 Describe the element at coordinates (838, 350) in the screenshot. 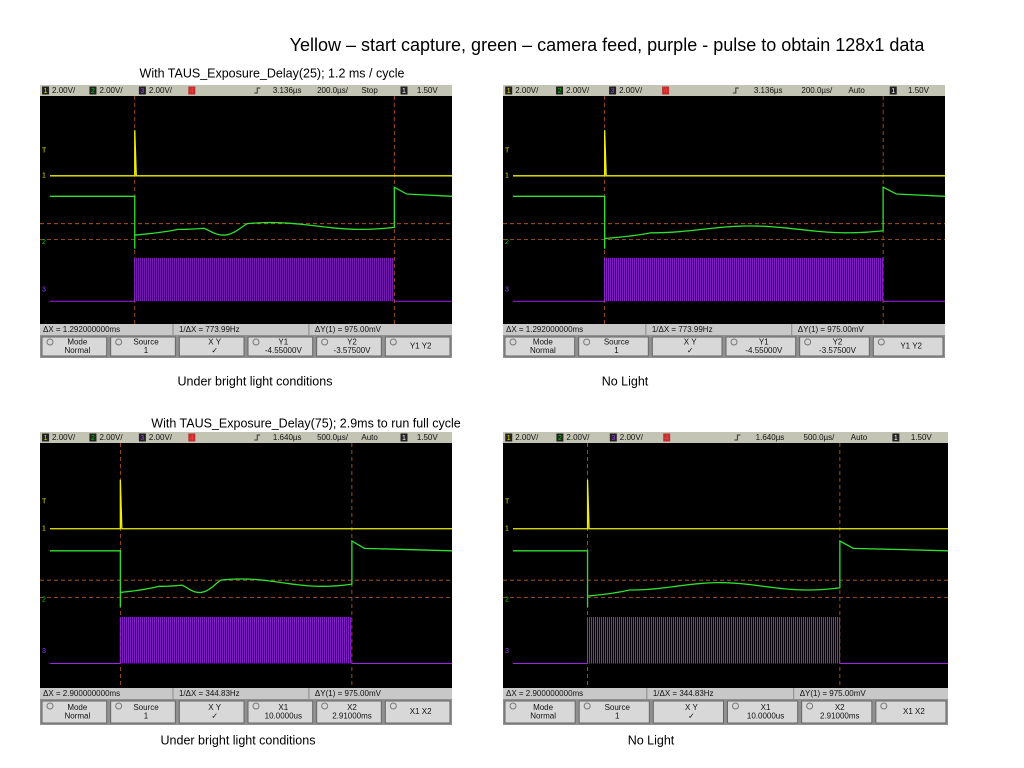

I see `softkey-text: -3.57500V` at that location.